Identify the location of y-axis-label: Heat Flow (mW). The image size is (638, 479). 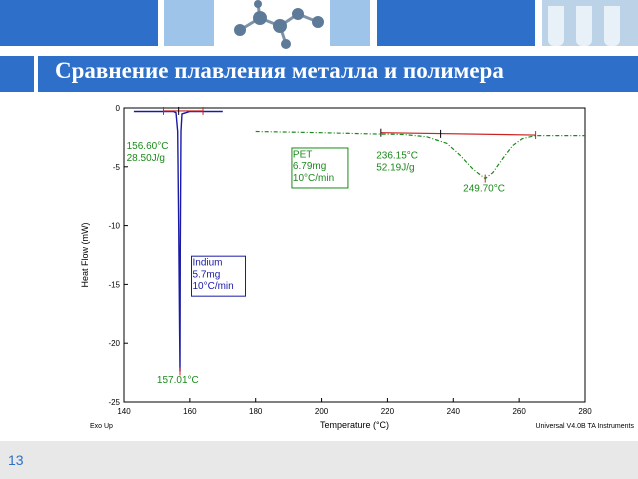
(85, 254).